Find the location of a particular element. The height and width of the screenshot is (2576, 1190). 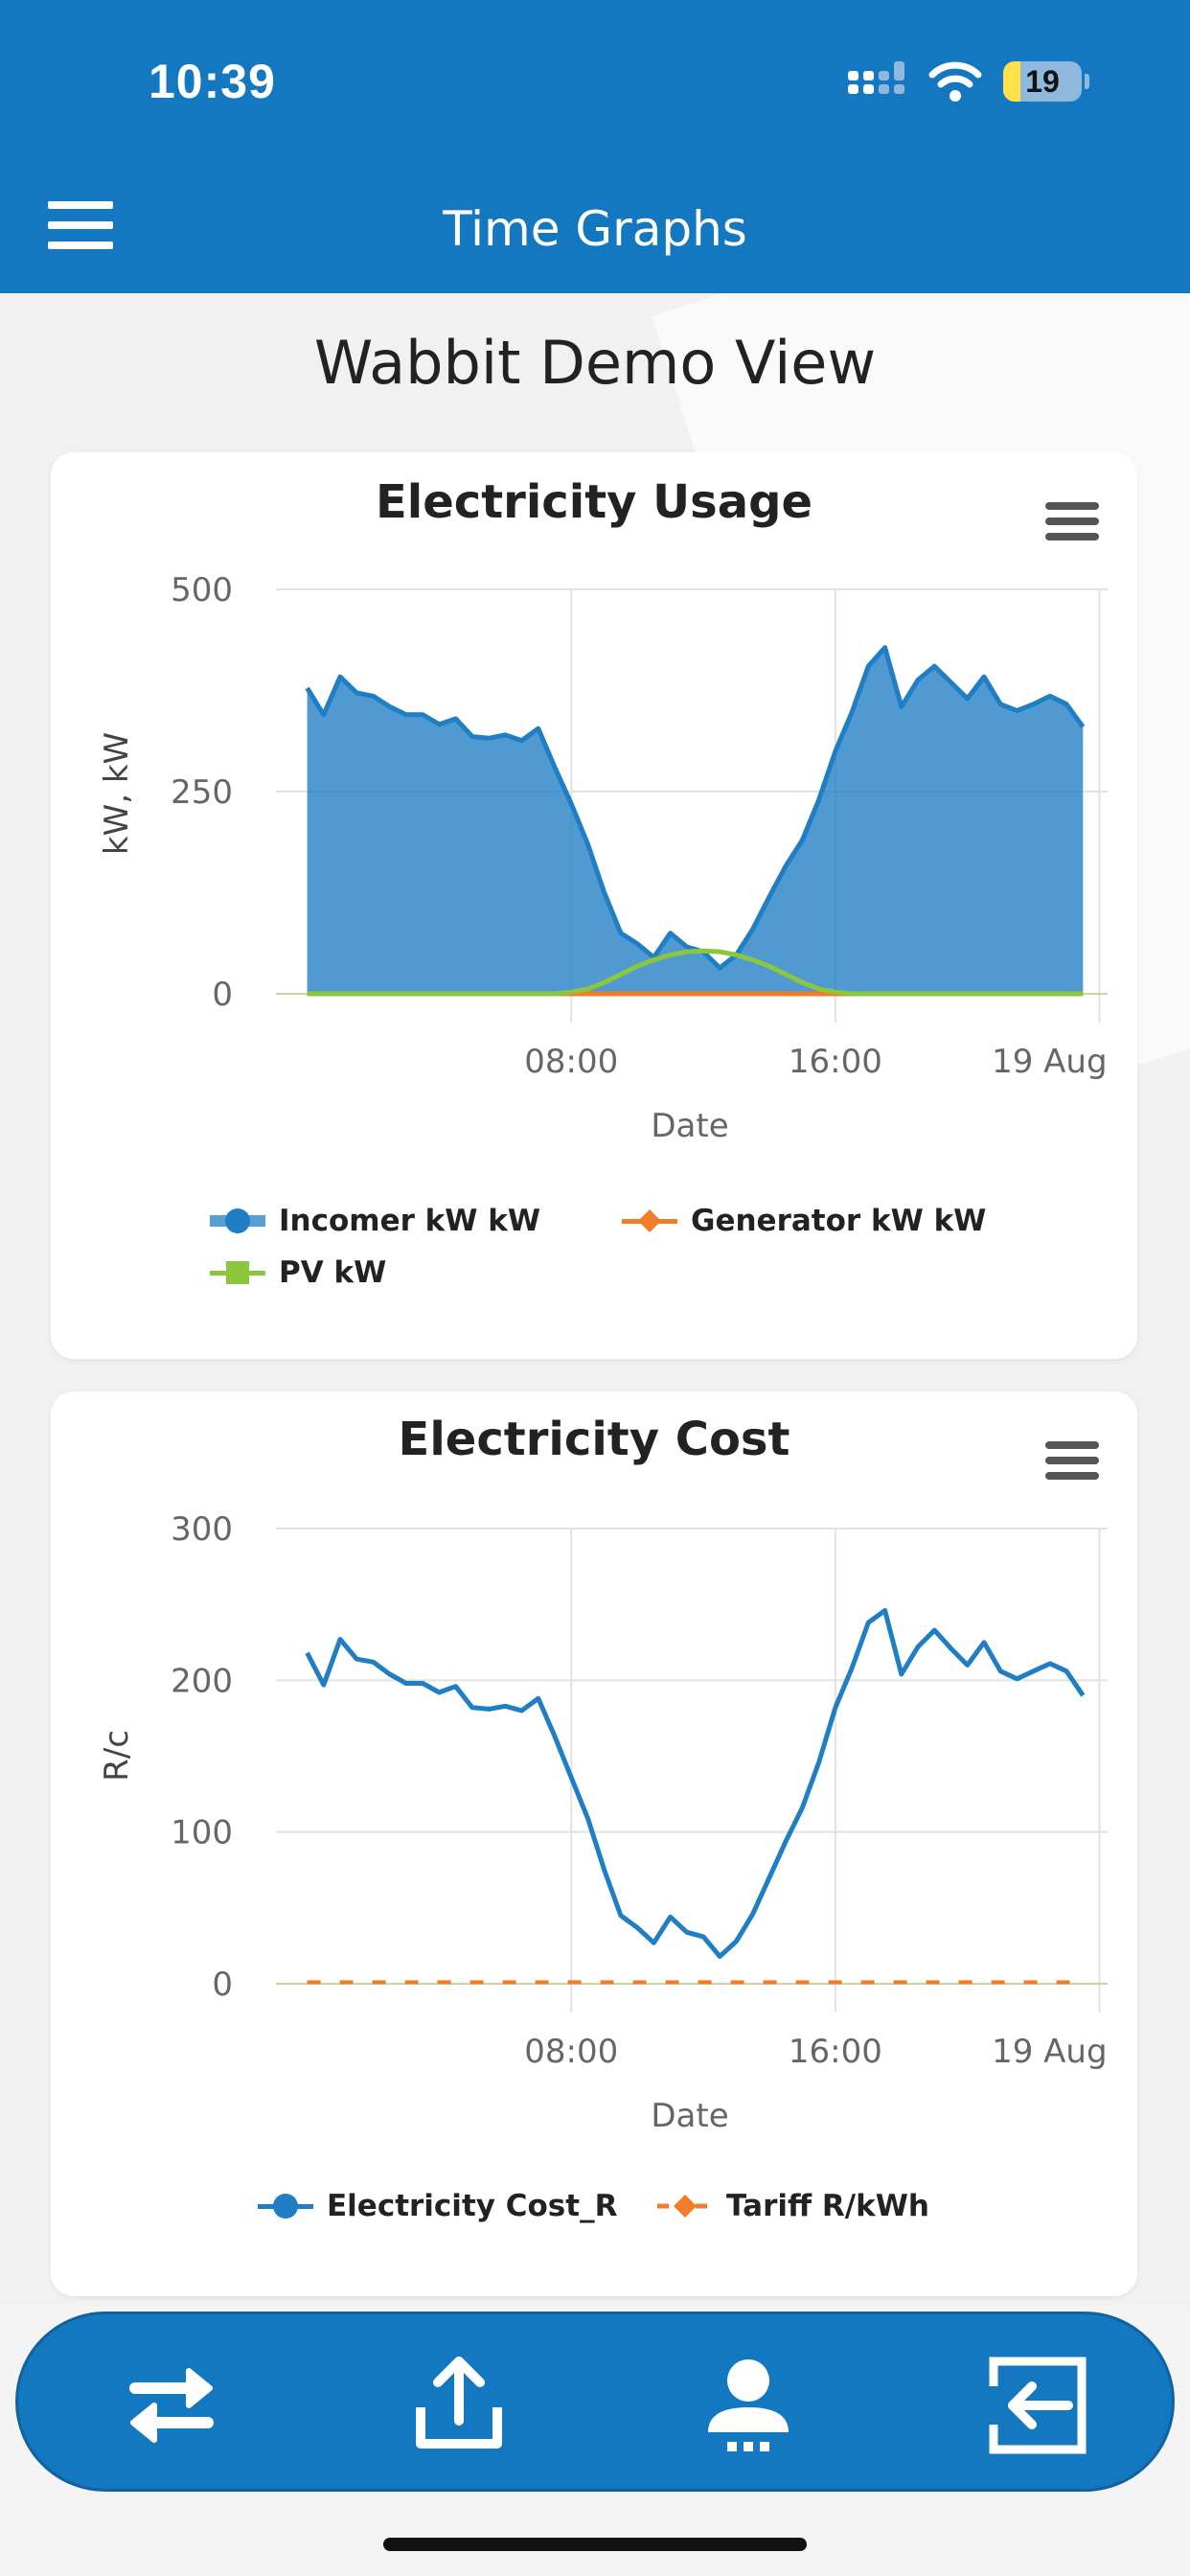

y-tick-label: 500 is located at coordinates (202, 590).